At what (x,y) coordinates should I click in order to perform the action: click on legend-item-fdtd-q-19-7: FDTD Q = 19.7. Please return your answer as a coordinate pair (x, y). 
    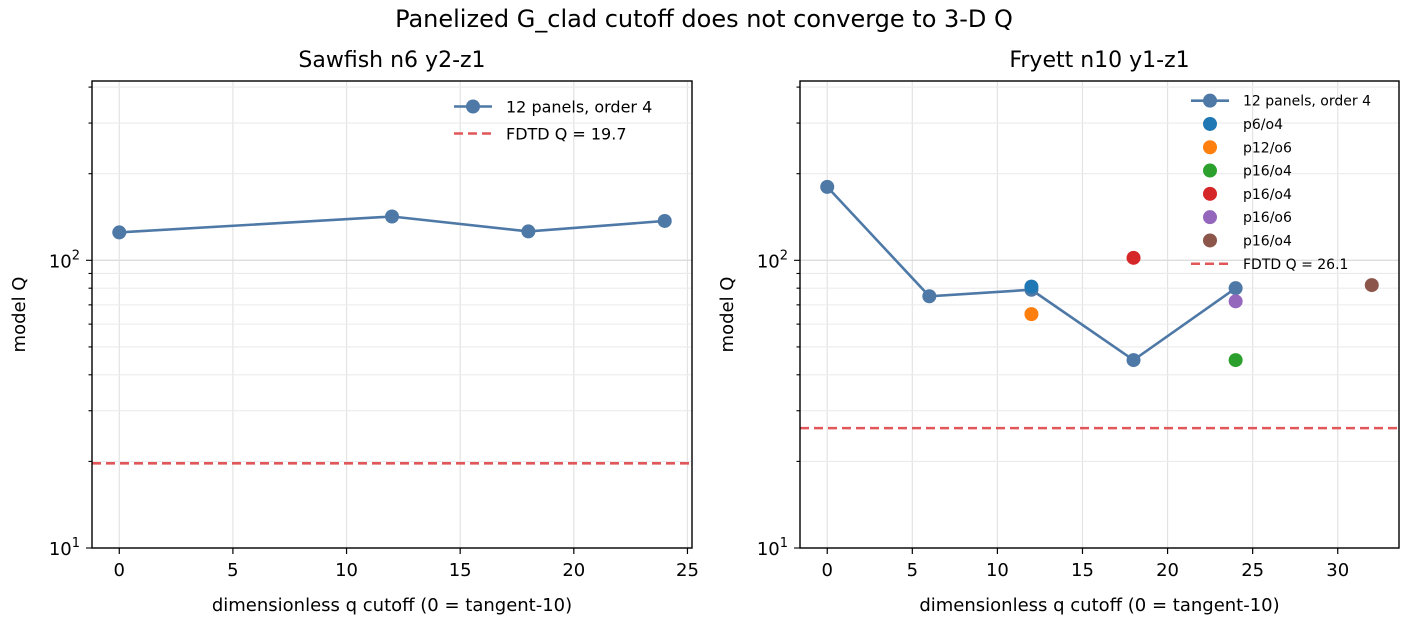
    Looking at the image, I should click on (540, 133).